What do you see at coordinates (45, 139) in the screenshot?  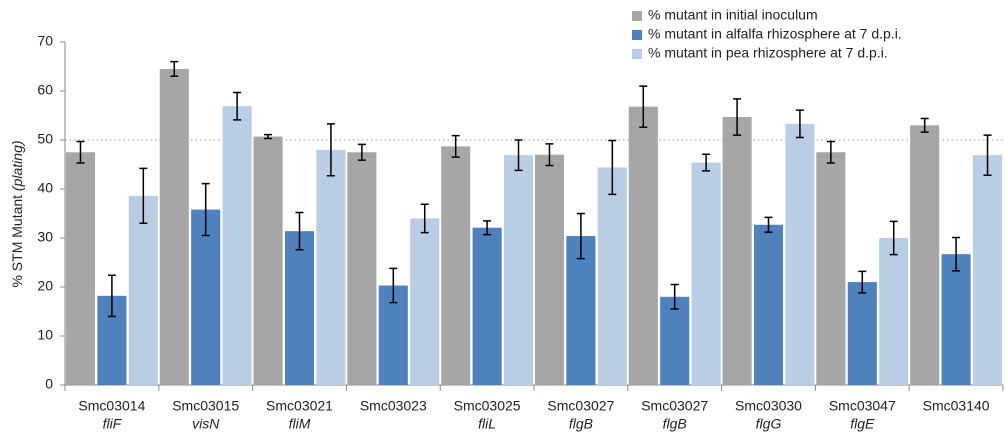 I see `y-tick-label: 50` at bounding box center [45, 139].